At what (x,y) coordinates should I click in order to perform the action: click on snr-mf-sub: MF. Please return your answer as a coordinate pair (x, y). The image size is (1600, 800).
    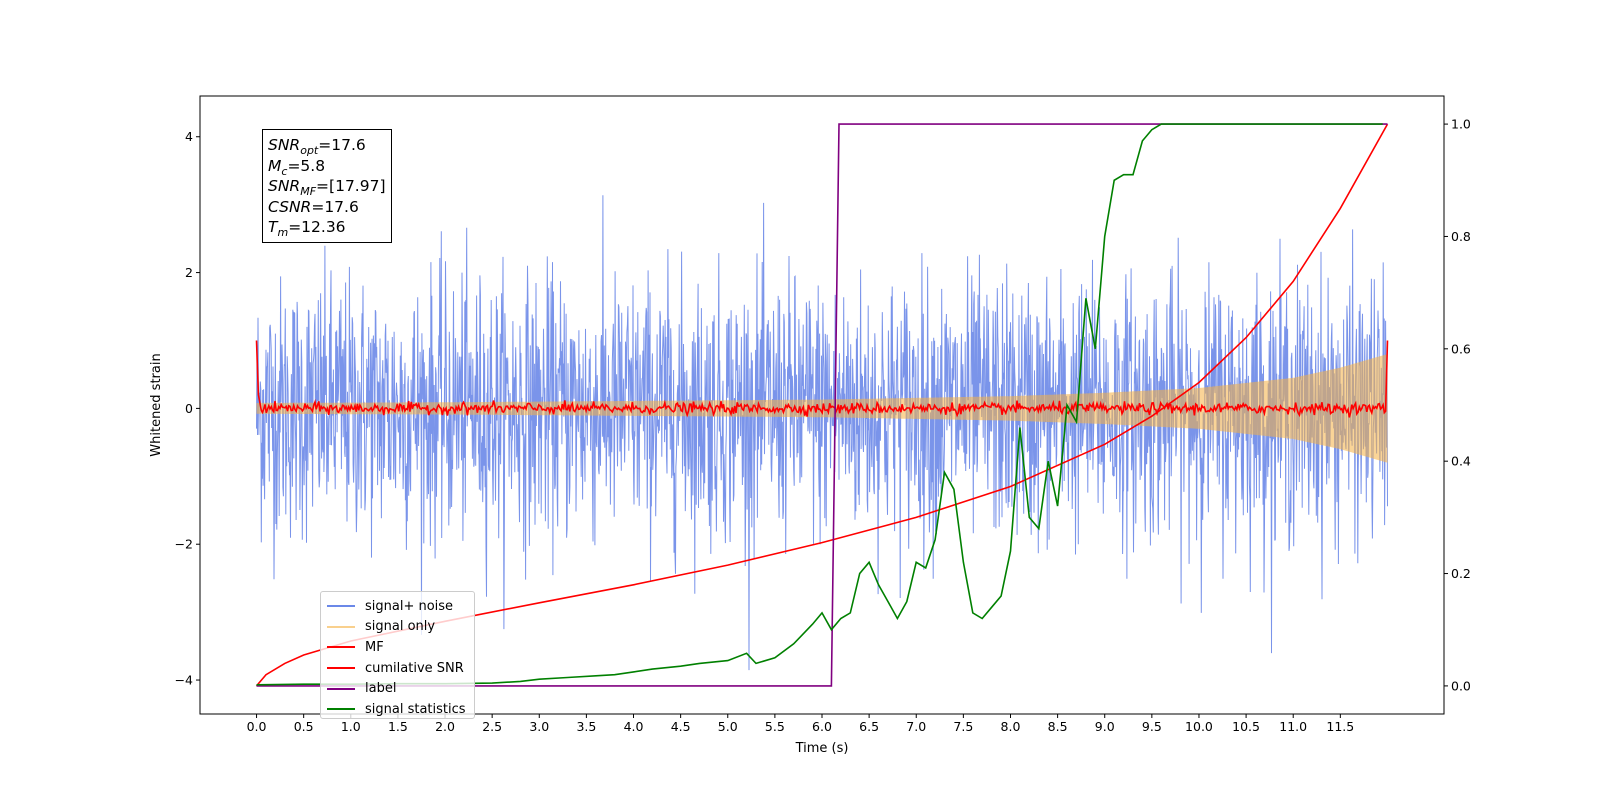
    Looking at the image, I should click on (308, 192).